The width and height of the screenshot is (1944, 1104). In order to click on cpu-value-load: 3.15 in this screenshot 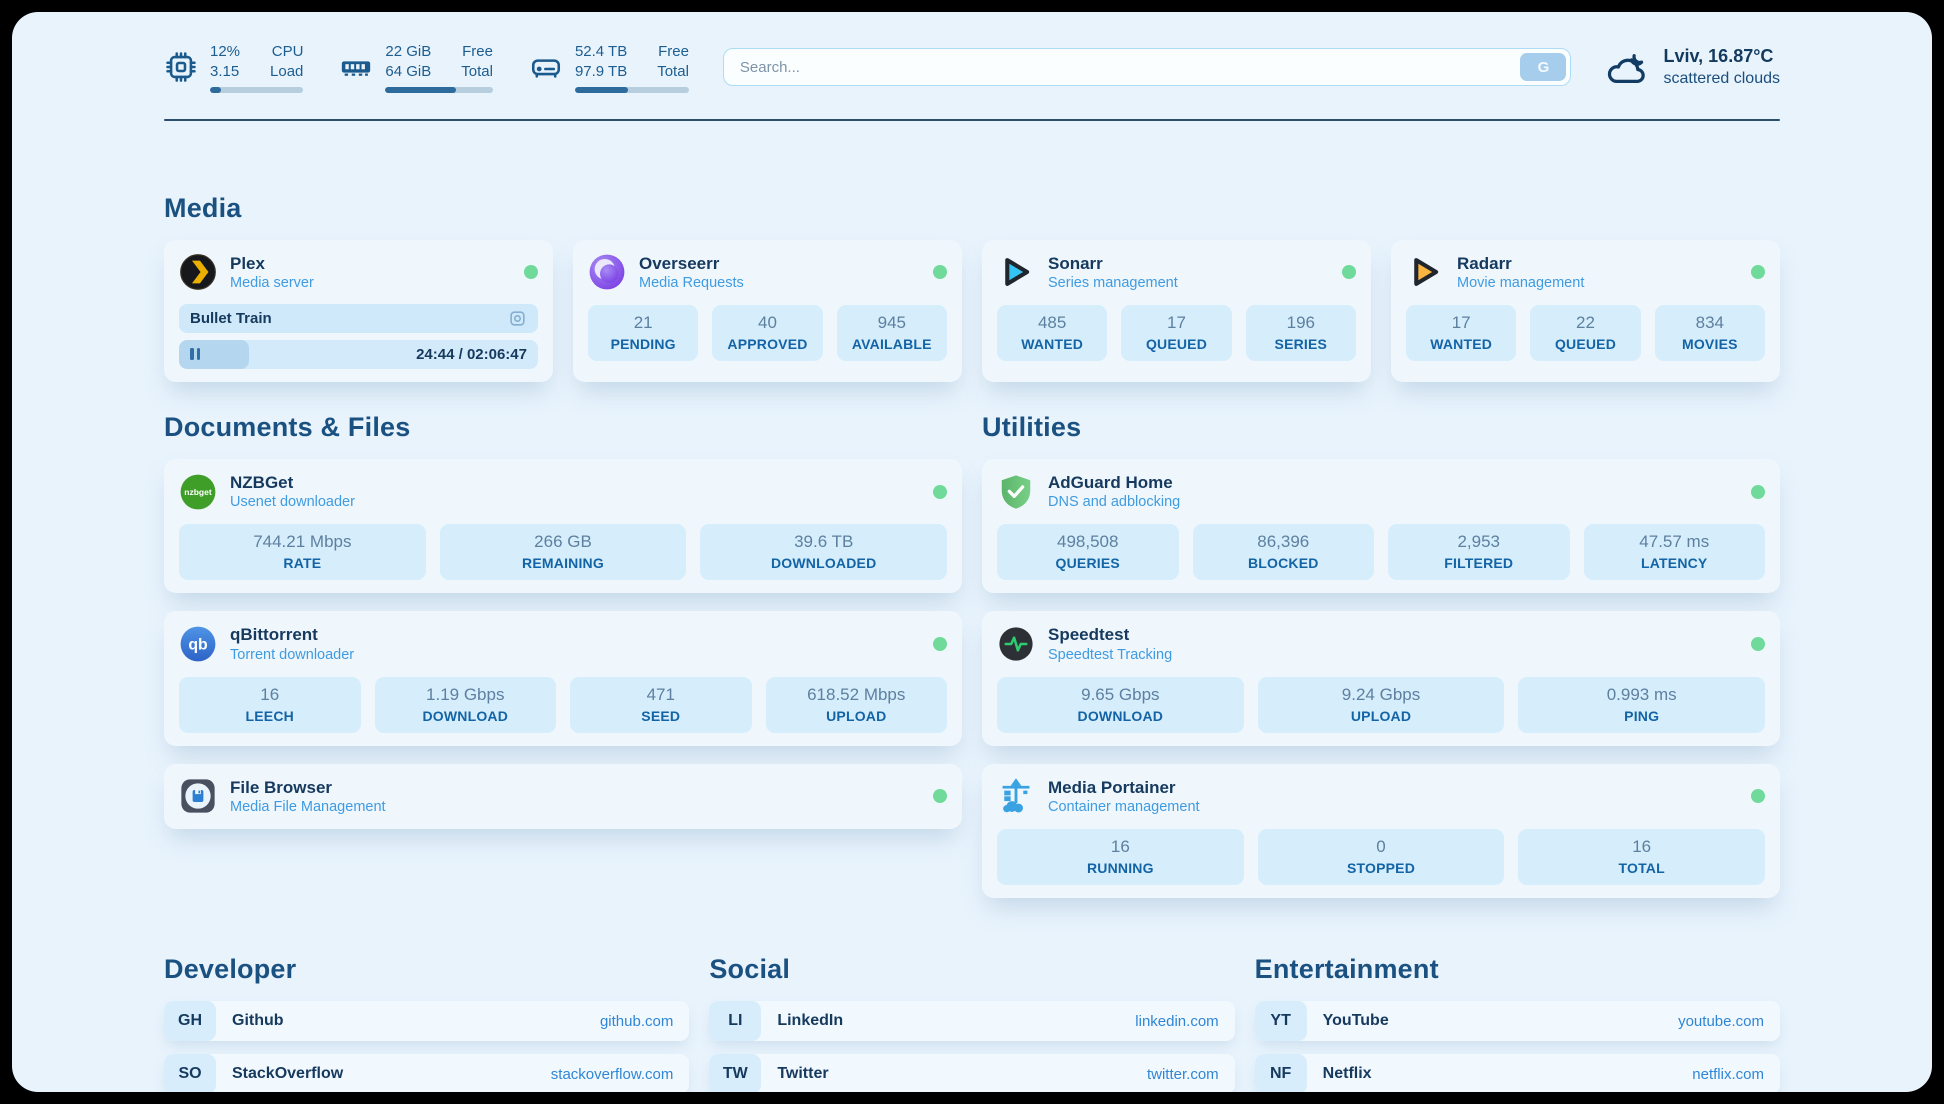, I will do `click(225, 71)`.